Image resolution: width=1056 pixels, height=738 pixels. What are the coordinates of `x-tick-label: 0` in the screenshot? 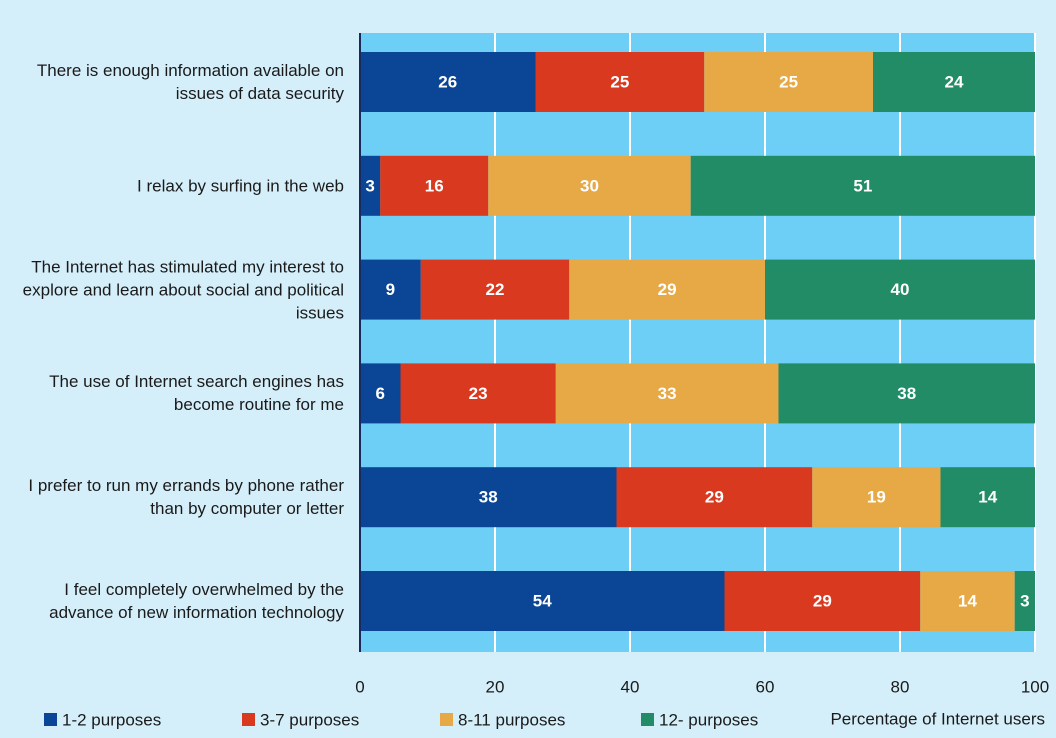 It's located at (359, 686).